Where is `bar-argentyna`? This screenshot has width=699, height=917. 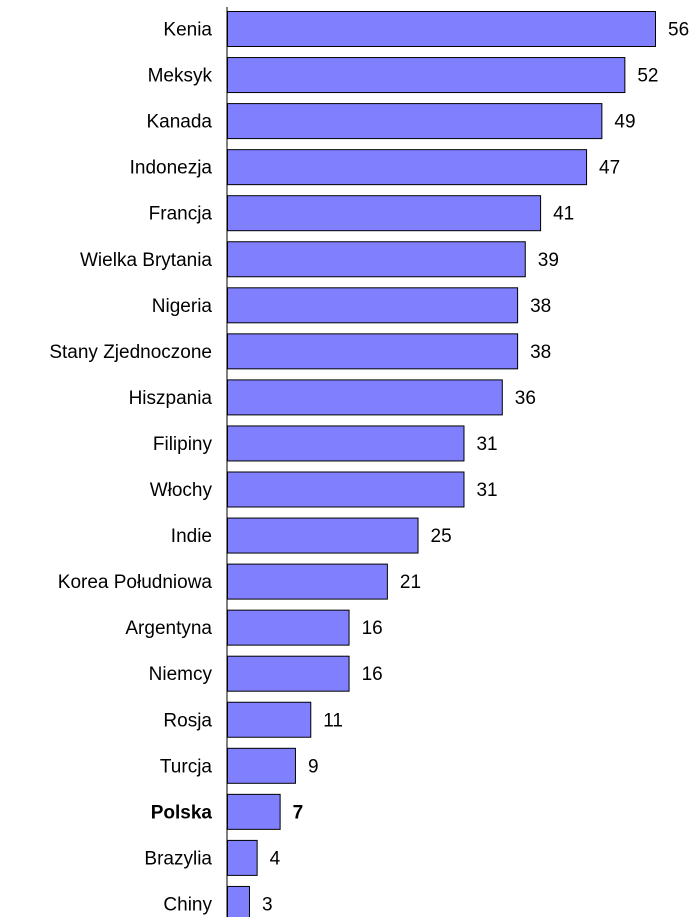 bar-argentyna is located at coordinates (288, 627).